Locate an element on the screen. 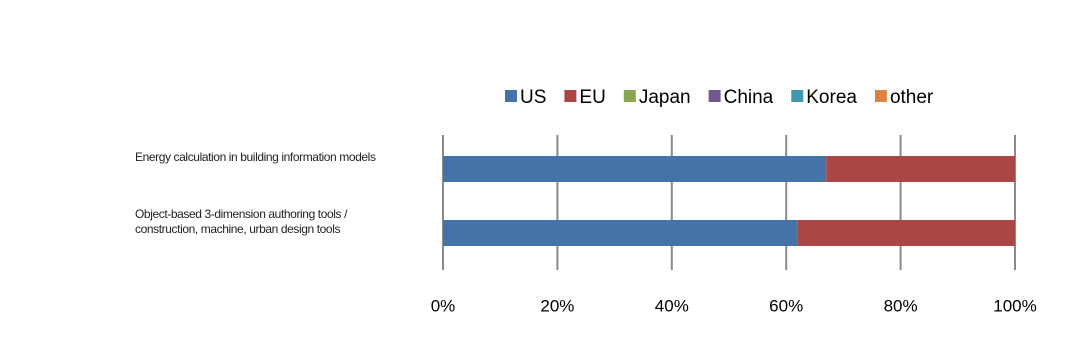 The width and height of the screenshot is (1088, 339). x-tick-label: 60% is located at coordinates (786, 305).